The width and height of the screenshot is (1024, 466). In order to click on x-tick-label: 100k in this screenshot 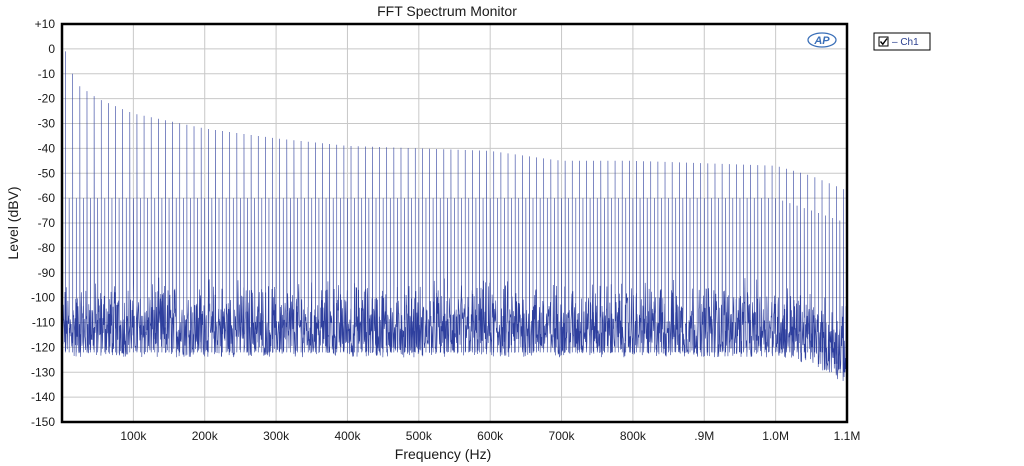, I will do `click(133, 436)`.